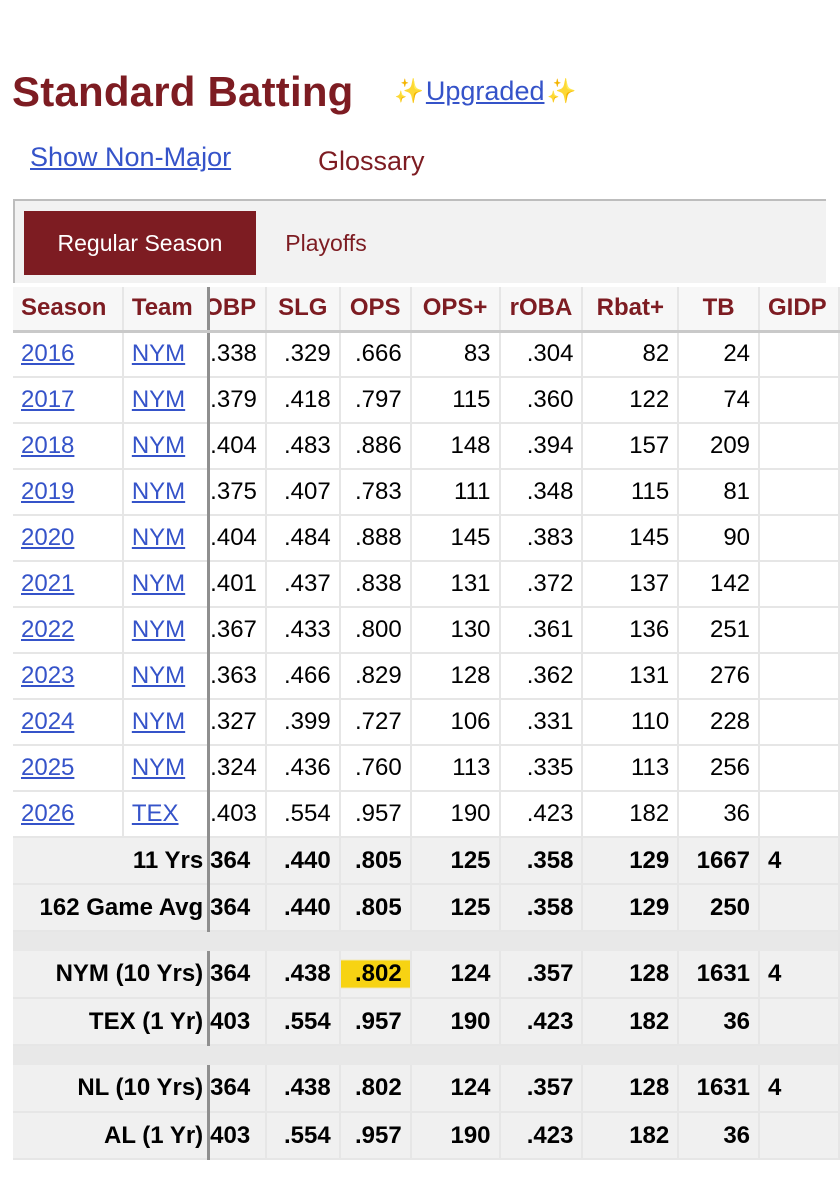 The image size is (840, 1200). What do you see at coordinates (48, 491) in the screenshot?
I see `season-link: 2019` at bounding box center [48, 491].